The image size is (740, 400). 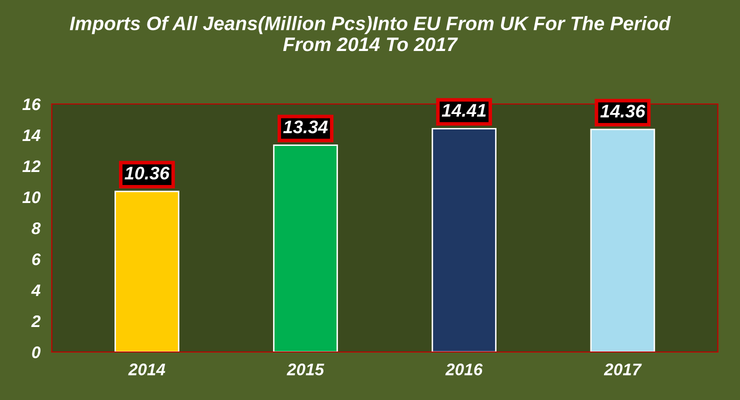 What do you see at coordinates (36, 259) in the screenshot?
I see `y-tick-label: 6` at bounding box center [36, 259].